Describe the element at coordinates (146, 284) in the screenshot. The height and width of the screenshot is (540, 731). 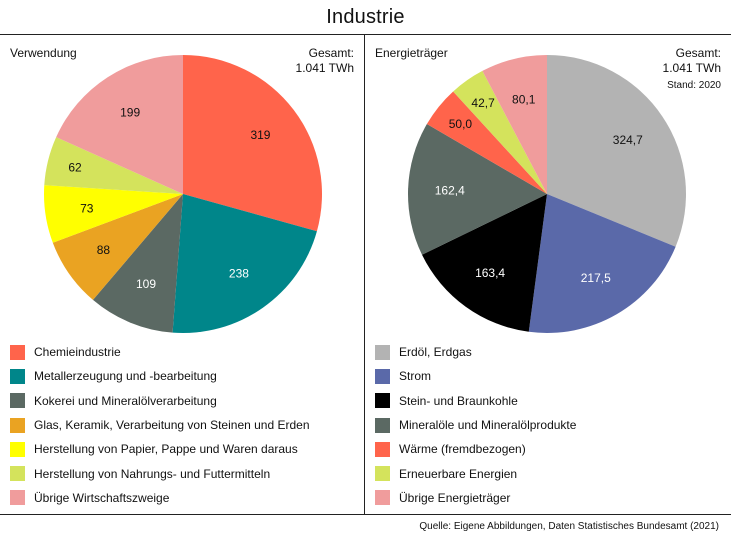
I see `data-label-kokerei-und-mineraloelverarbeitung: 109` at that location.